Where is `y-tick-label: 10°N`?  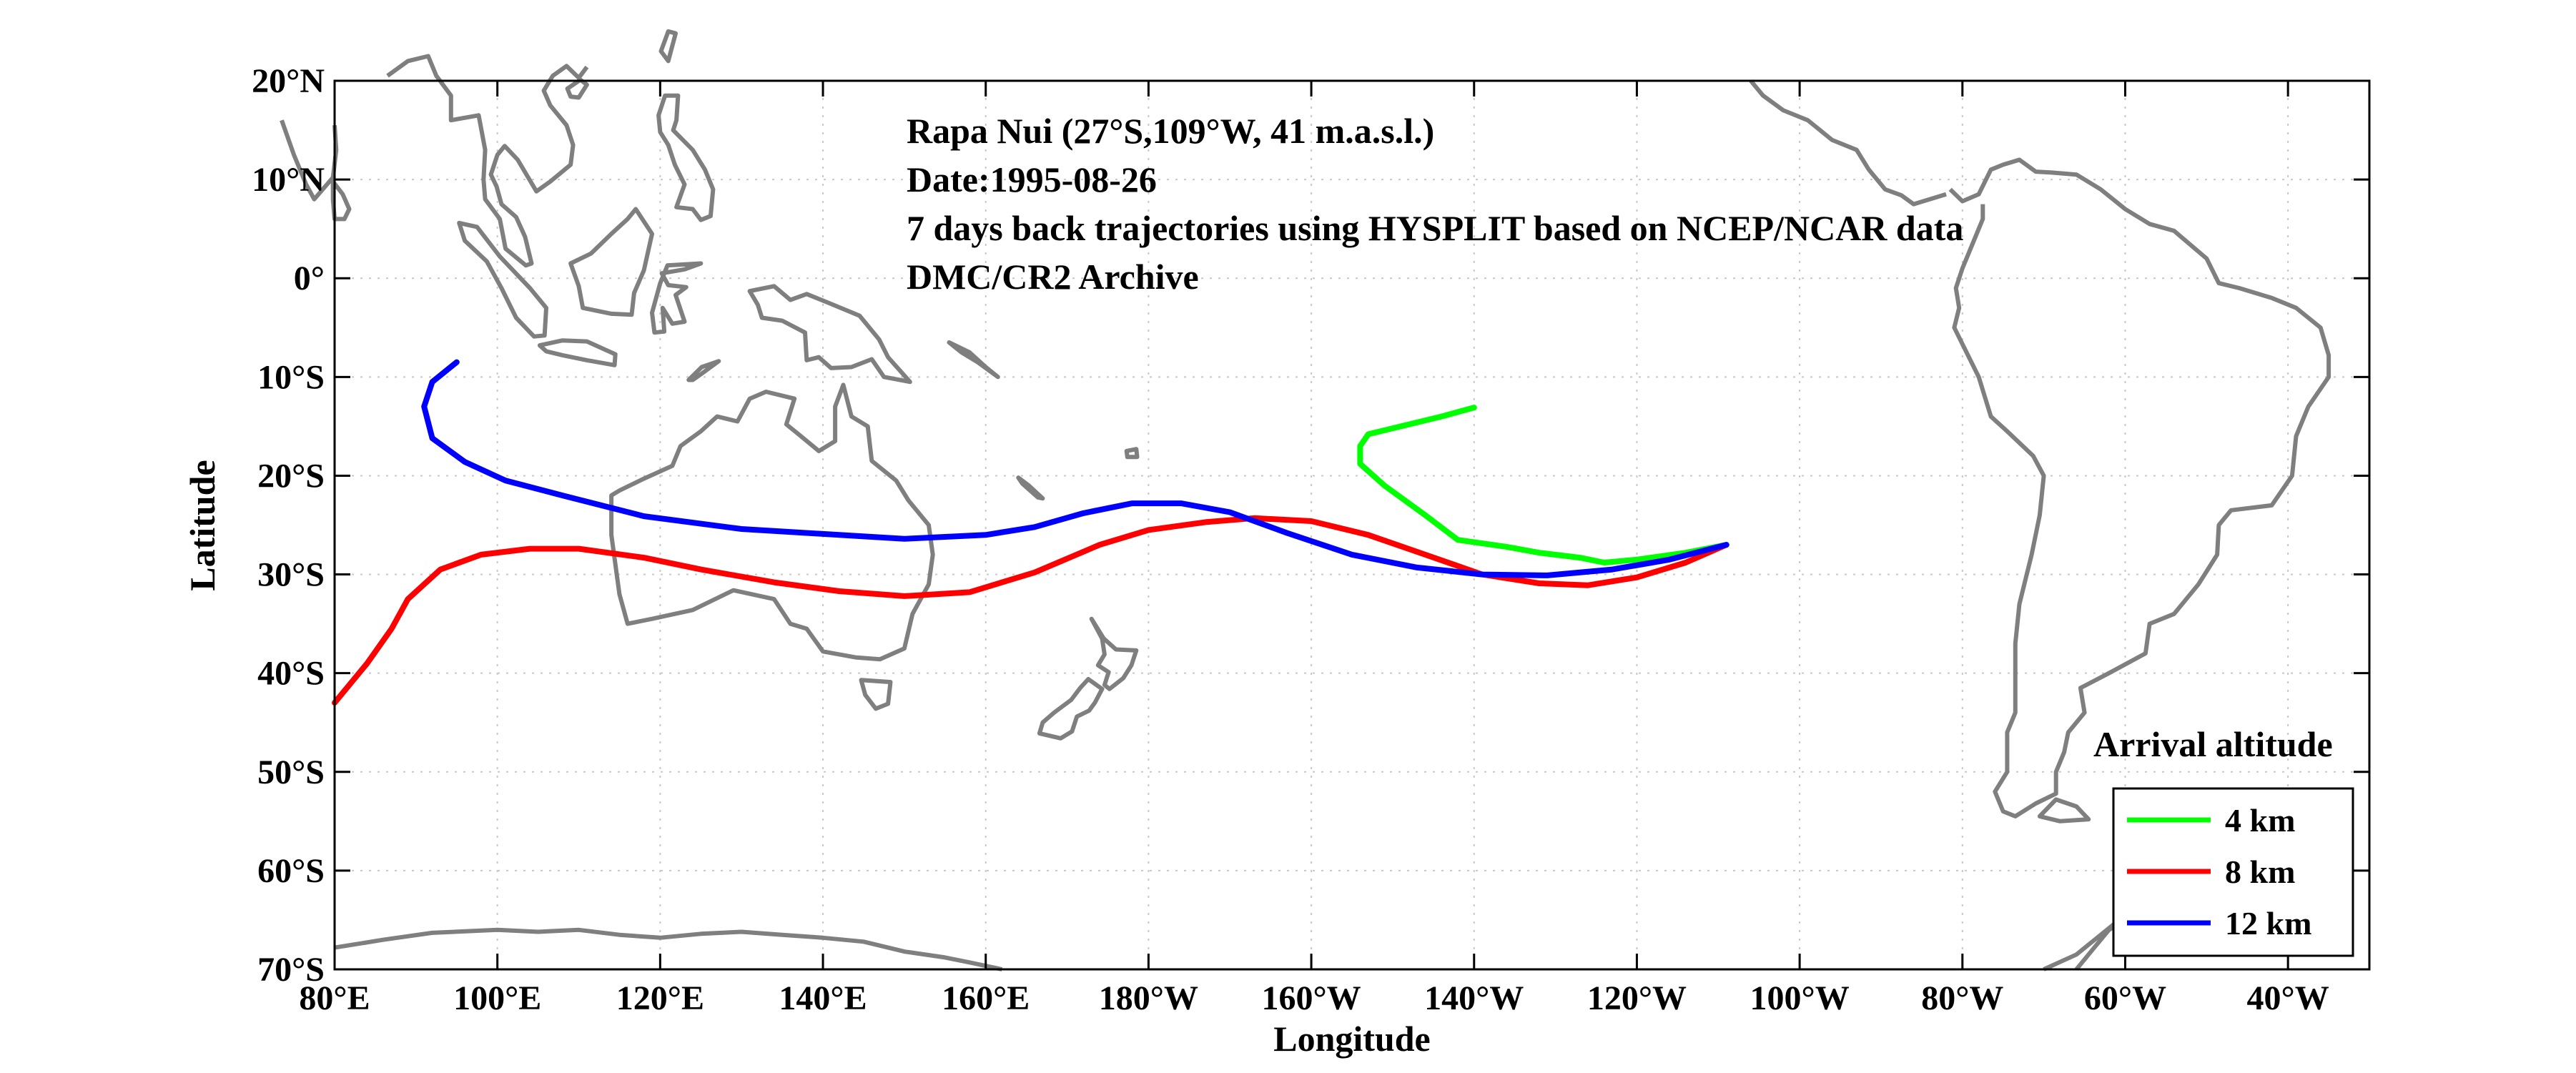 y-tick-label: 10°N is located at coordinates (288, 180).